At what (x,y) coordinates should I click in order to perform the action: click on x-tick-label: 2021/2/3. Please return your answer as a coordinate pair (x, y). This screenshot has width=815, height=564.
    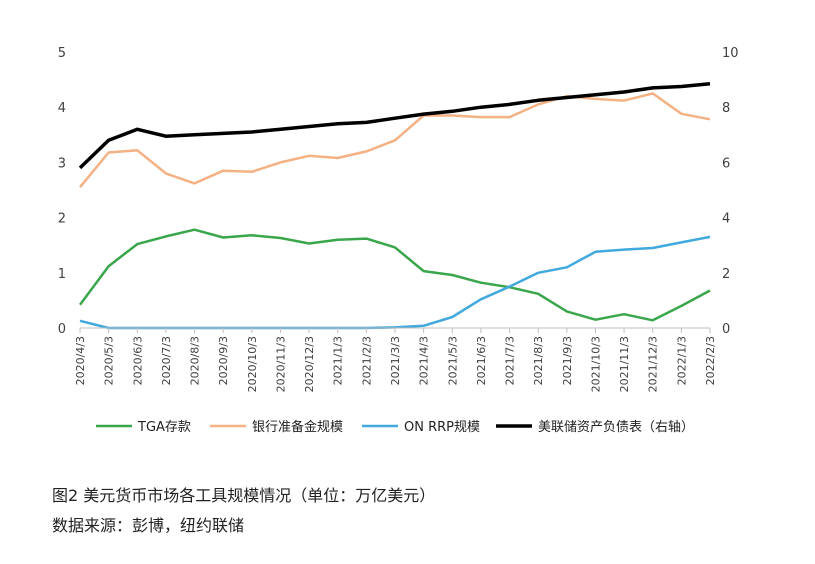
    Looking at the image, I should click on (366, 360).